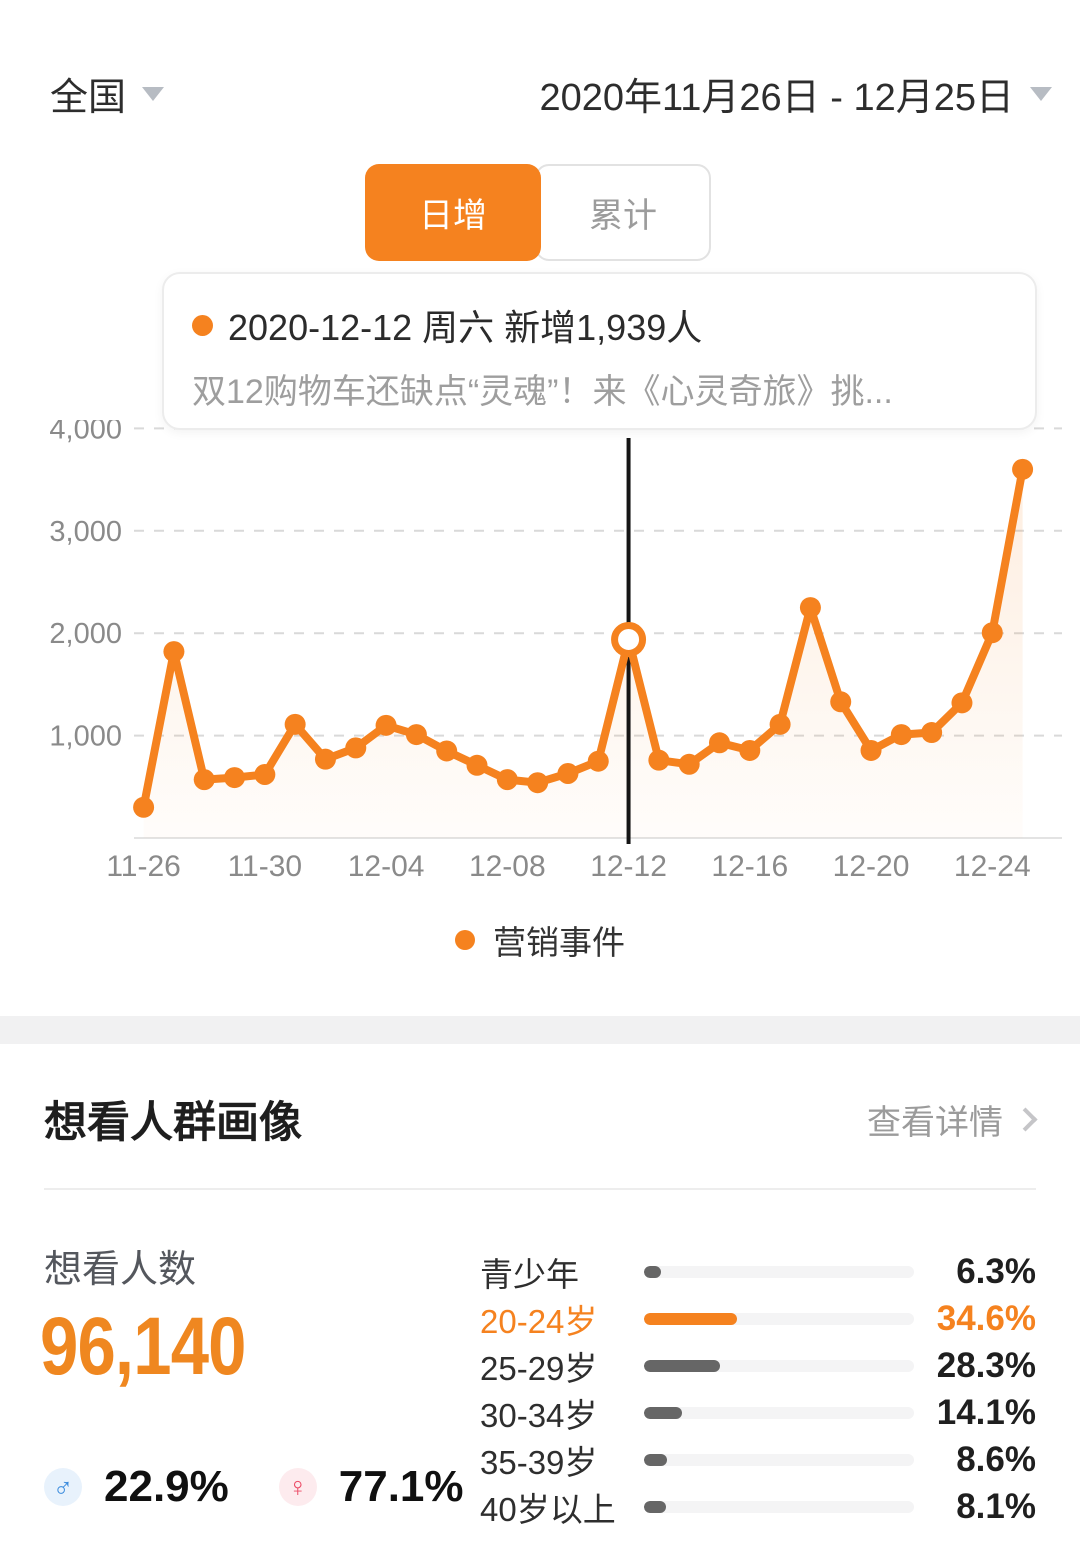 This screenshot has height=1559, width=1080. Describe the element at coordinates (749, 866) in the screenshot. I see `x-axis-tick: 12-16` at that location.